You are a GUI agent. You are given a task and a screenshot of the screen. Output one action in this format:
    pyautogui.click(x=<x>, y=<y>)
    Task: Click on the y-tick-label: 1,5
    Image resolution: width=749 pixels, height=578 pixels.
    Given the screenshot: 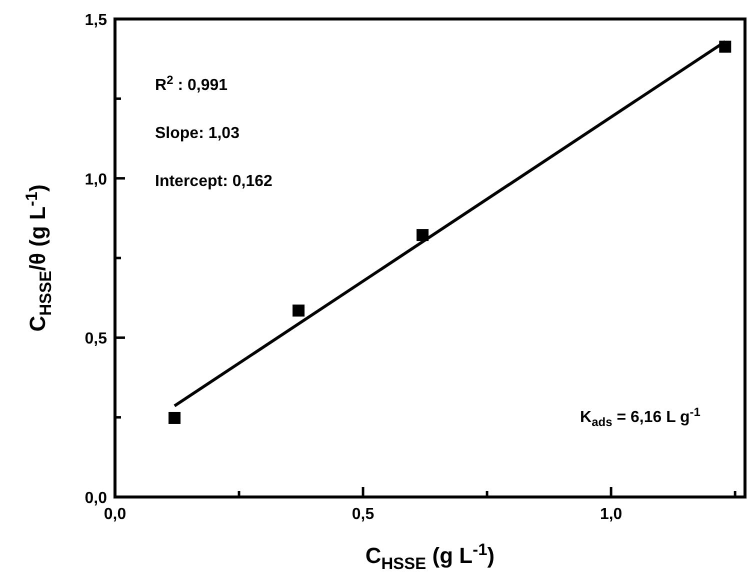 What is the action you would take?
    pyautogui.click(x=96, y=20)
    